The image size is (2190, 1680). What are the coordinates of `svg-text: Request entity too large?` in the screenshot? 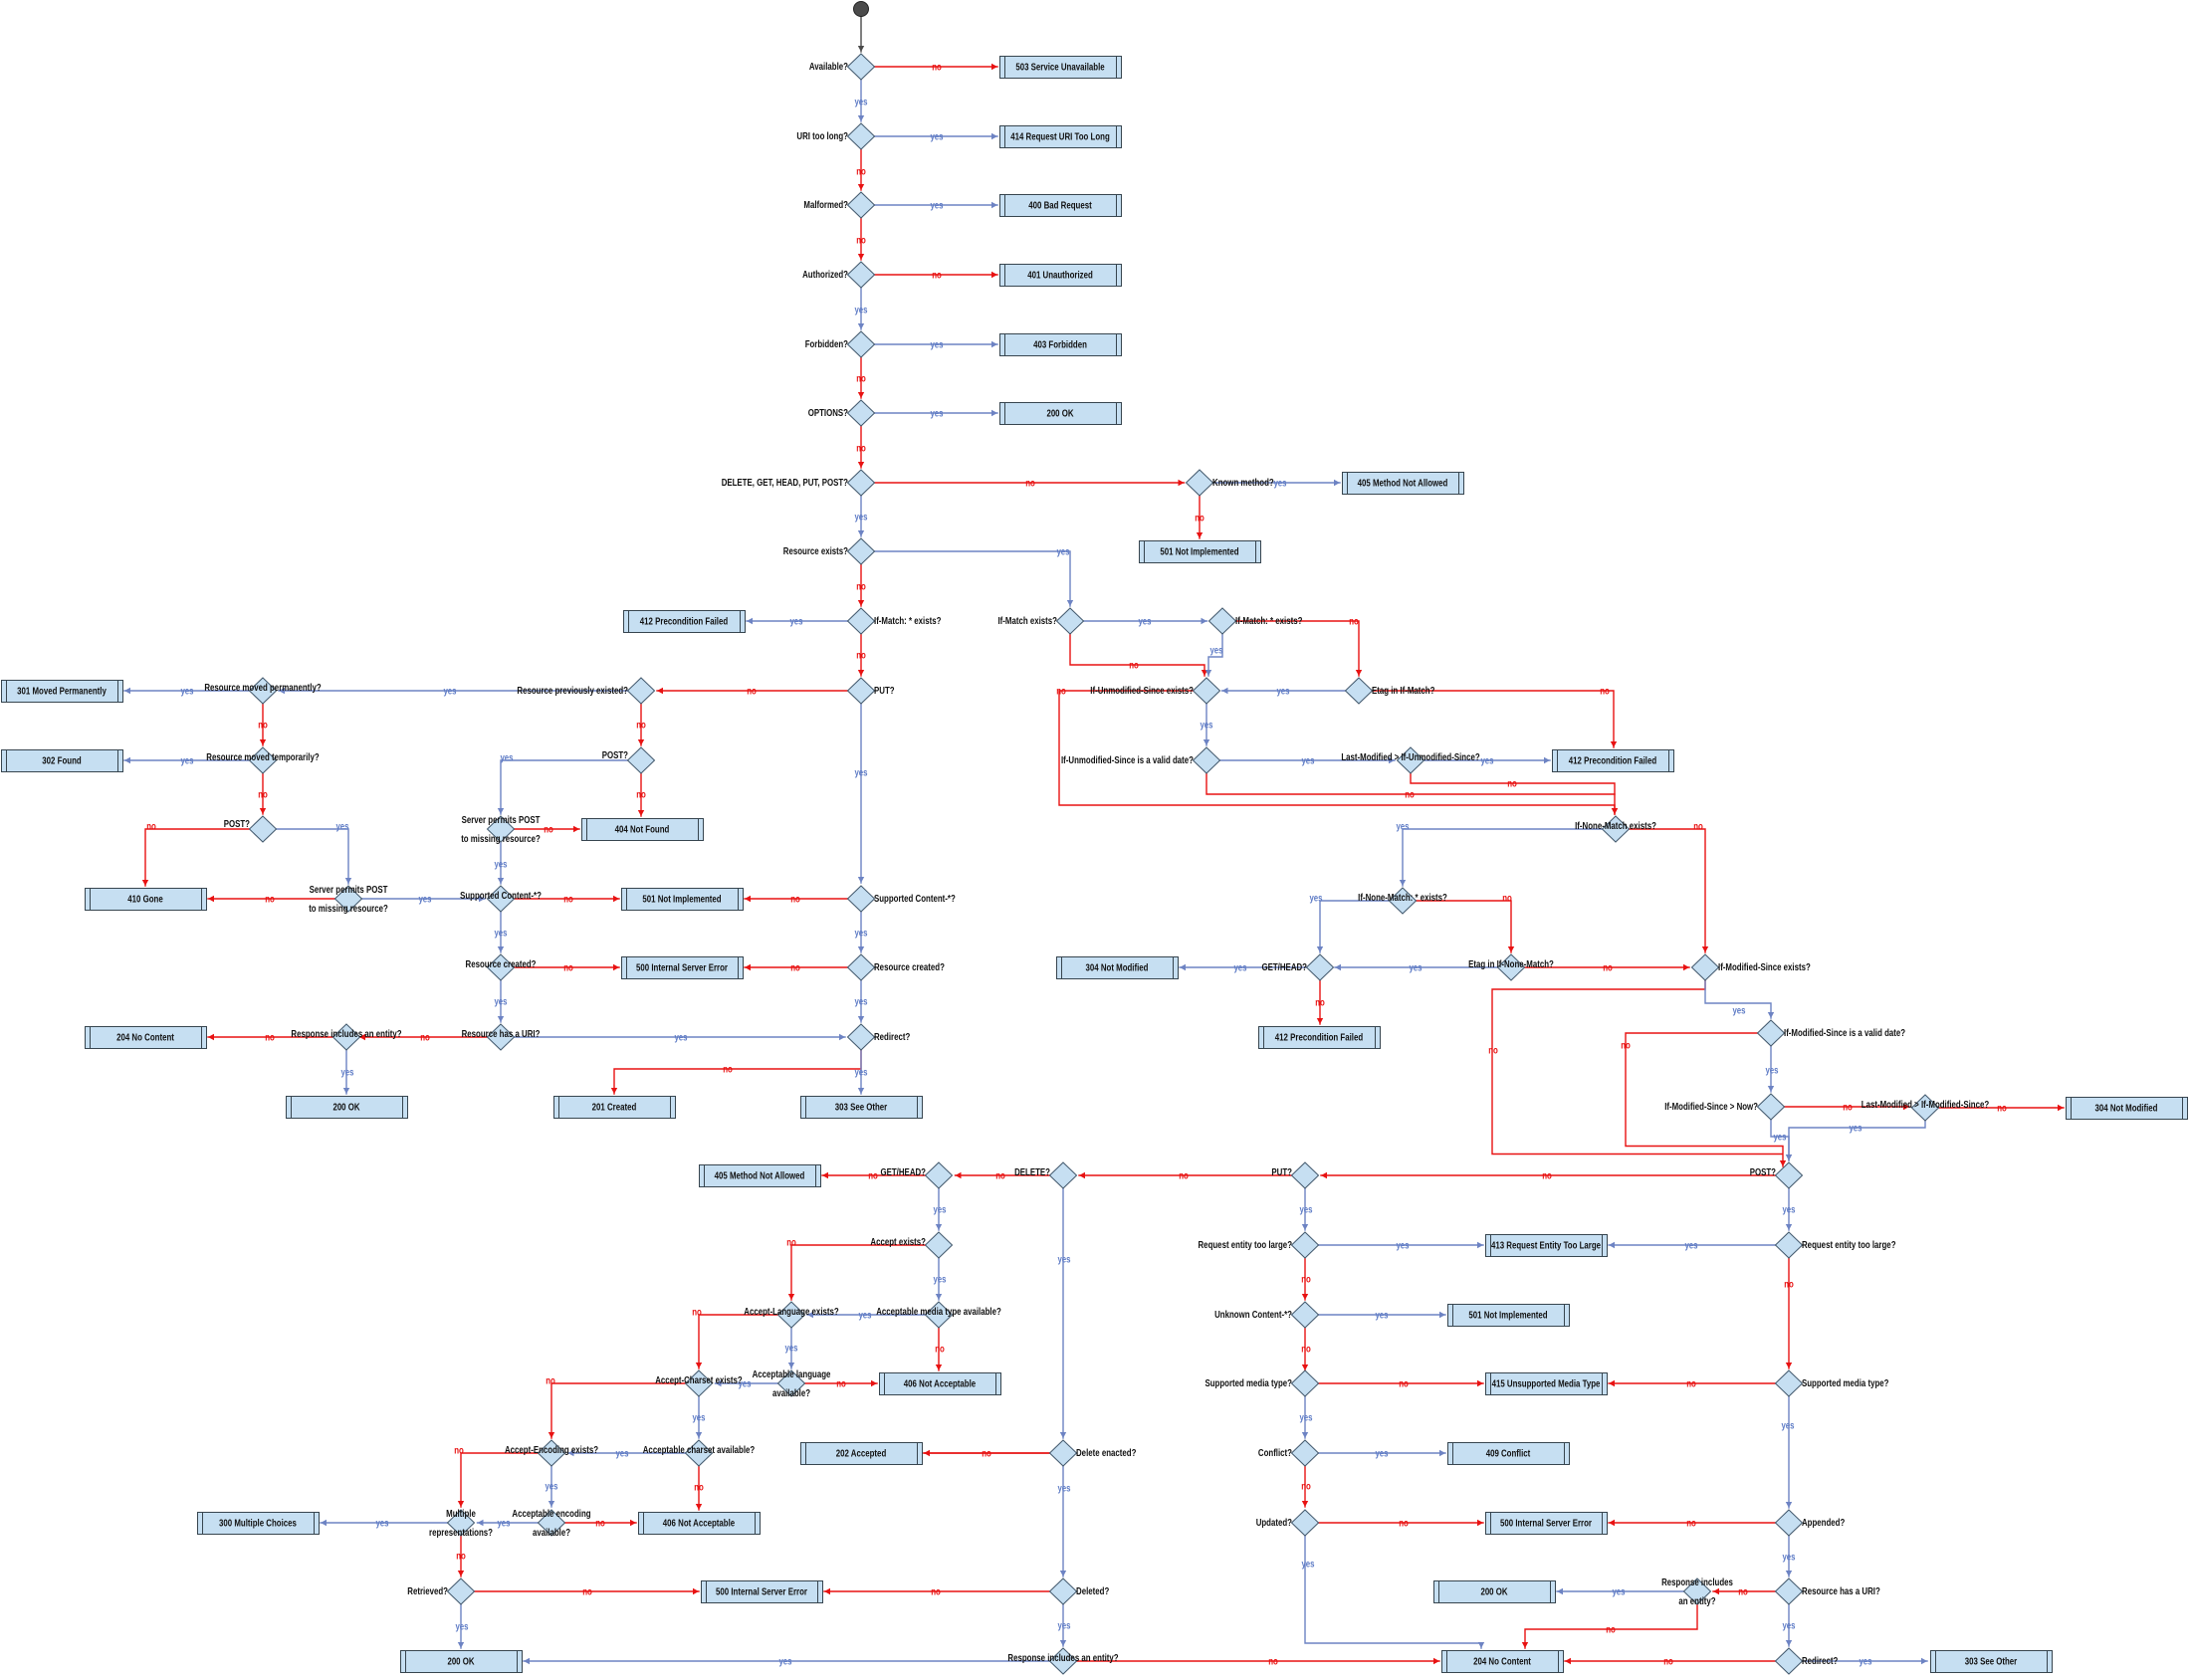 It's located at (1246, 1245).